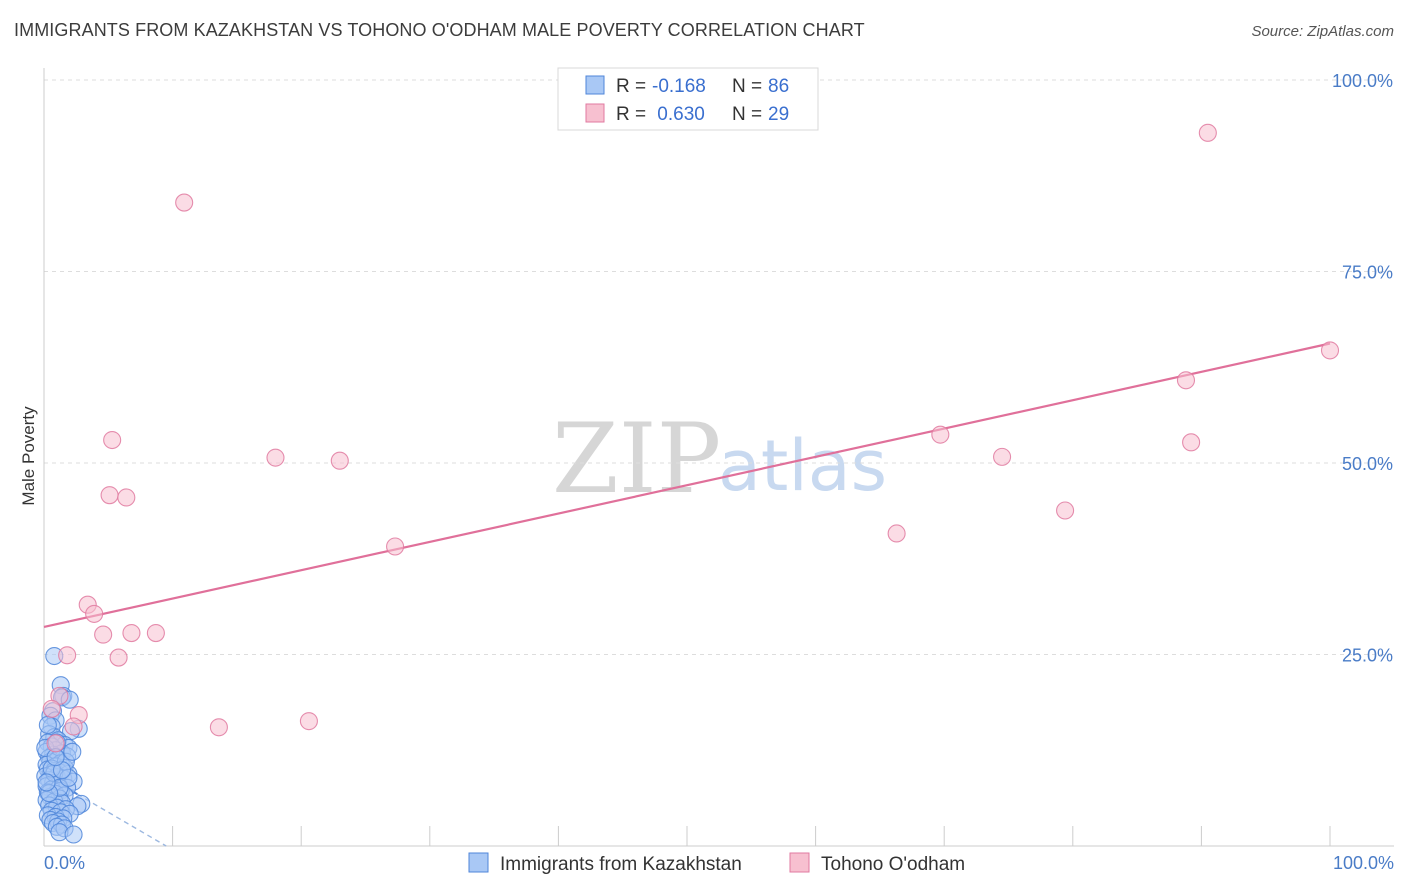  Describe the element at coordinates (28, 456) in the screenshot. I see `y-axis-label: Male Poverty` at that location.